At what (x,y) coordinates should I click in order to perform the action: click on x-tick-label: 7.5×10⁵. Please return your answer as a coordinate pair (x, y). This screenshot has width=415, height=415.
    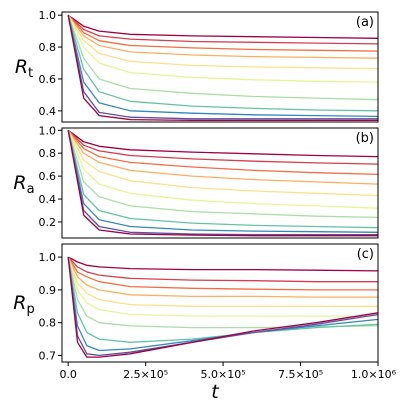
    Looking at the image, I should click on (300, 374).